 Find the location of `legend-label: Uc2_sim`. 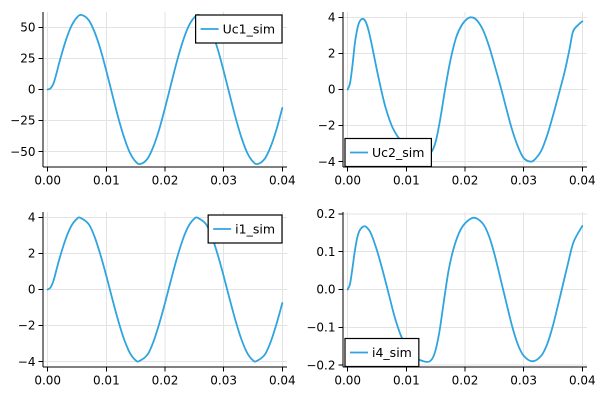

legend-label: Uc2_sim is located at coordinates (398, 152).